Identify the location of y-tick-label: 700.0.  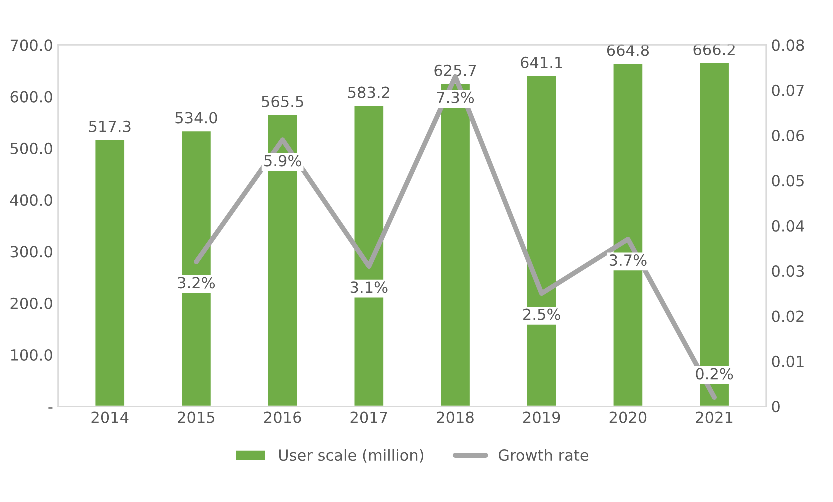
(31, 46).